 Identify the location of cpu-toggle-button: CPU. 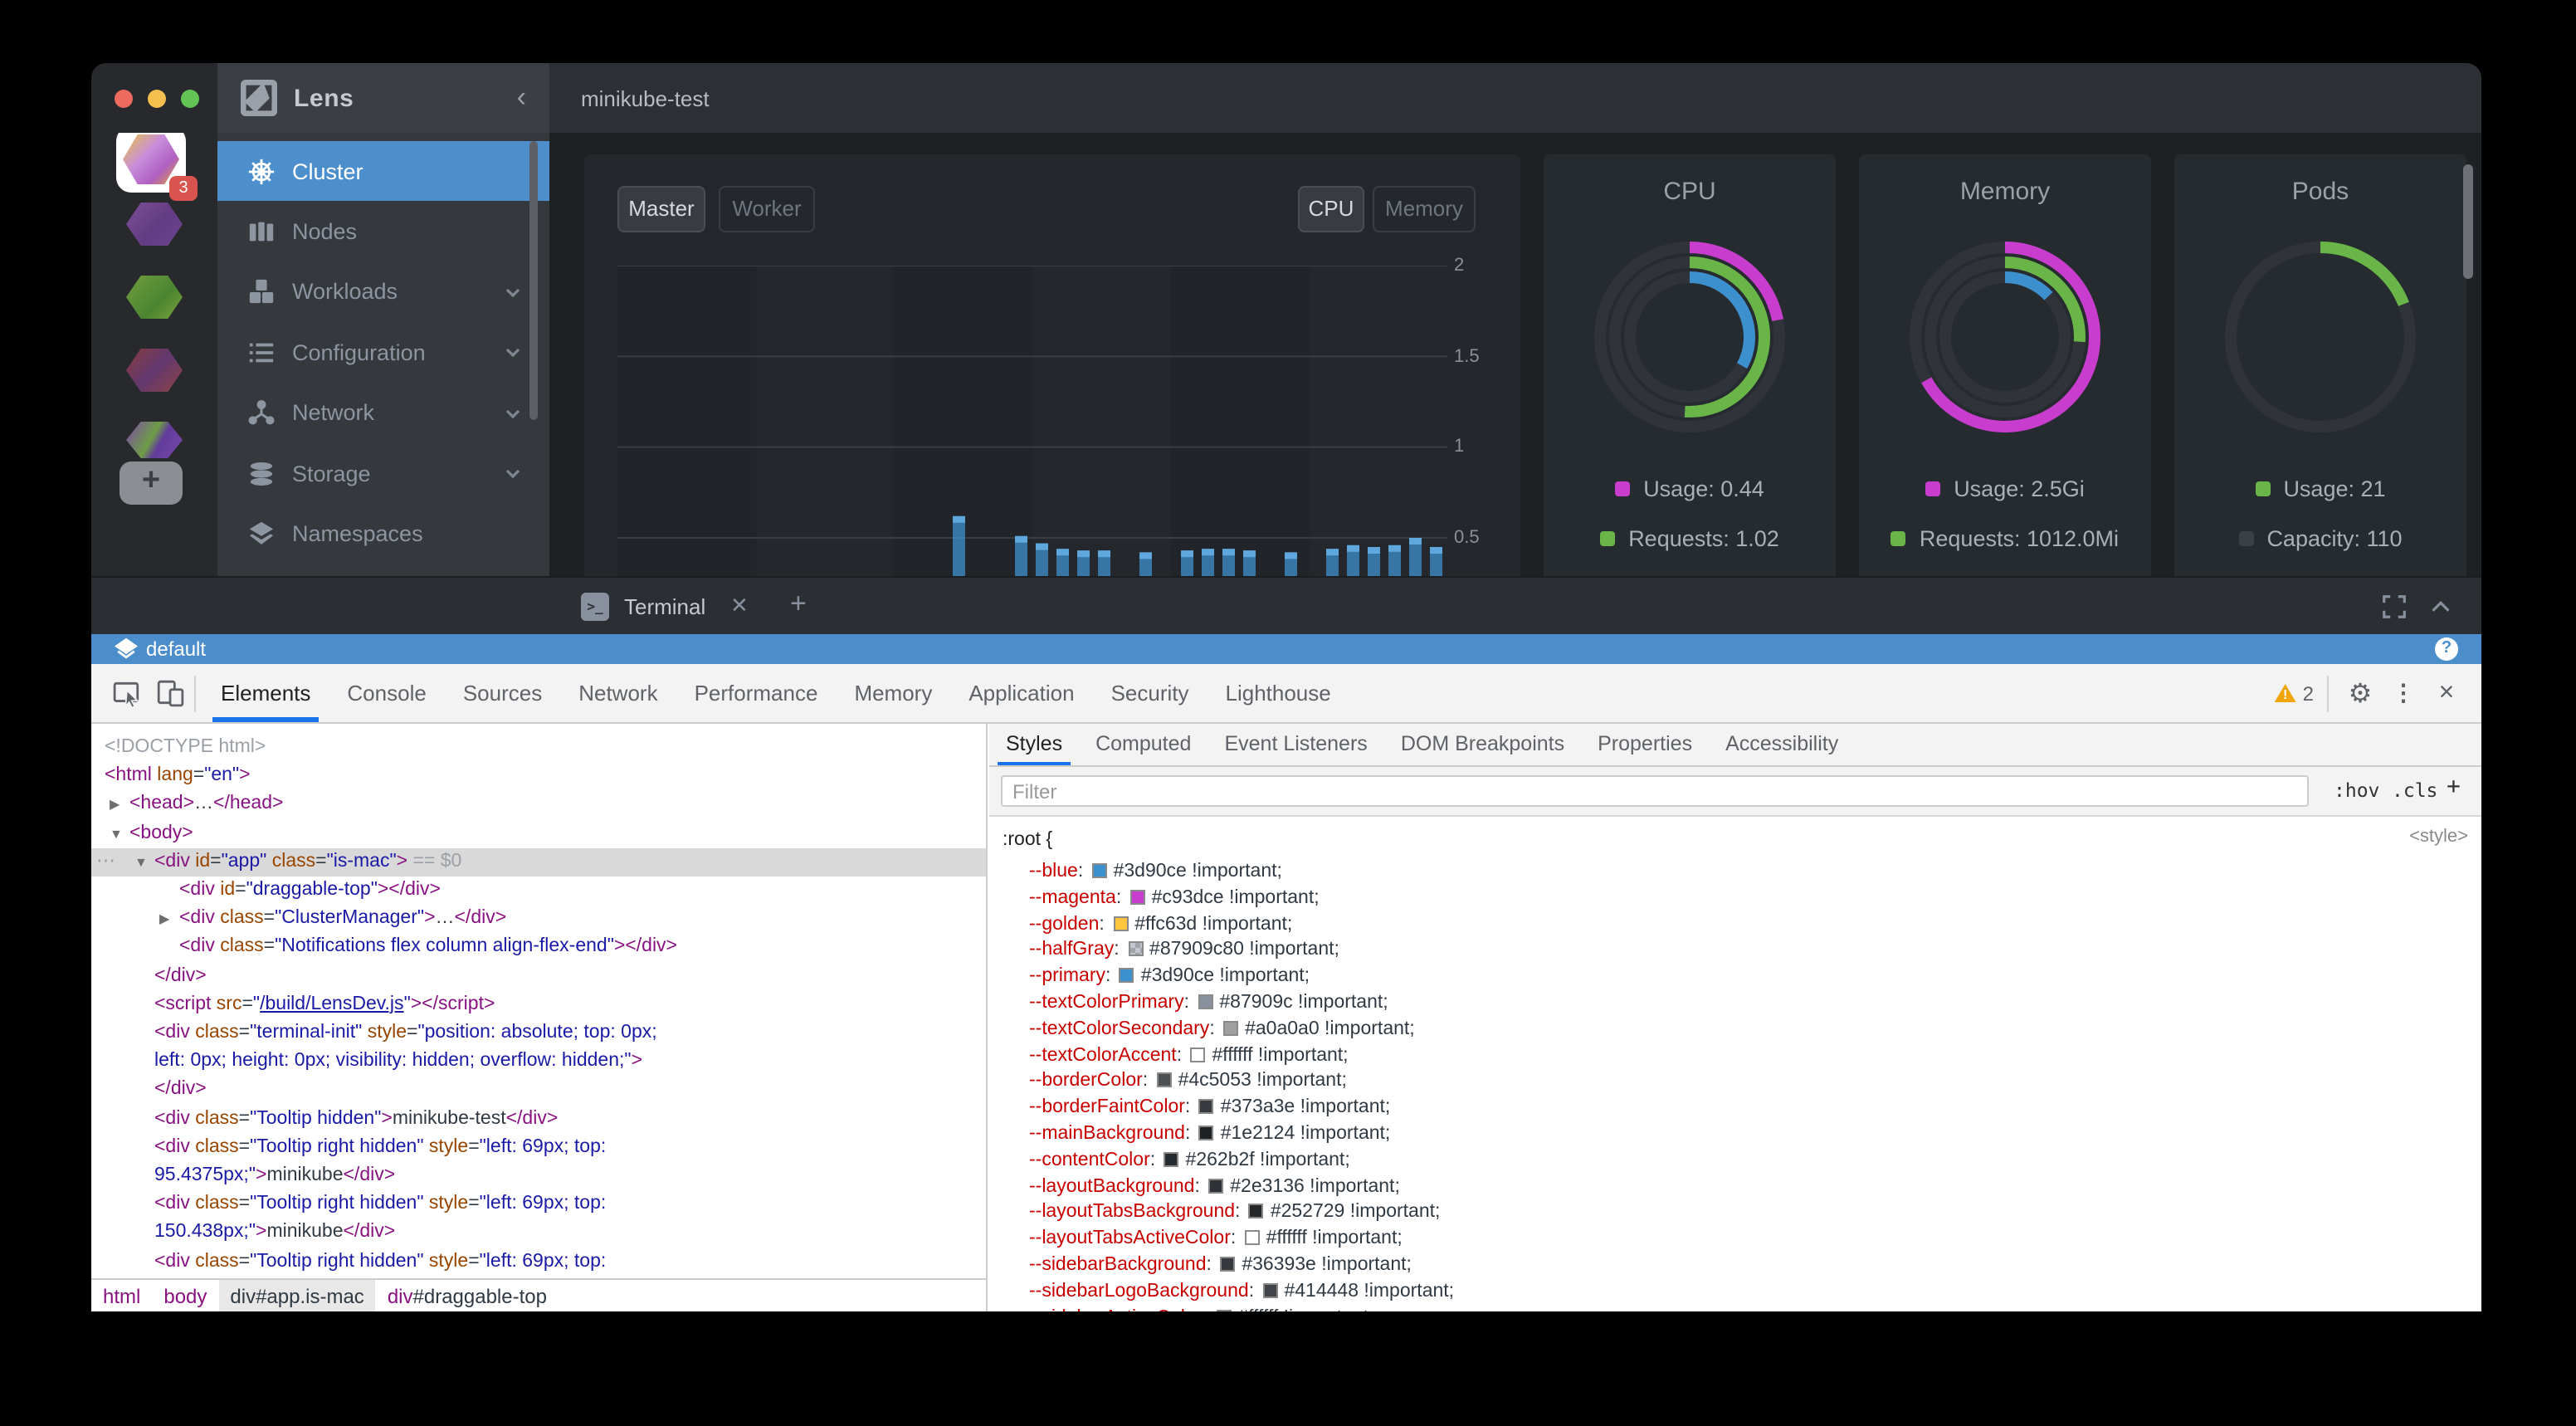
(1331, 209).